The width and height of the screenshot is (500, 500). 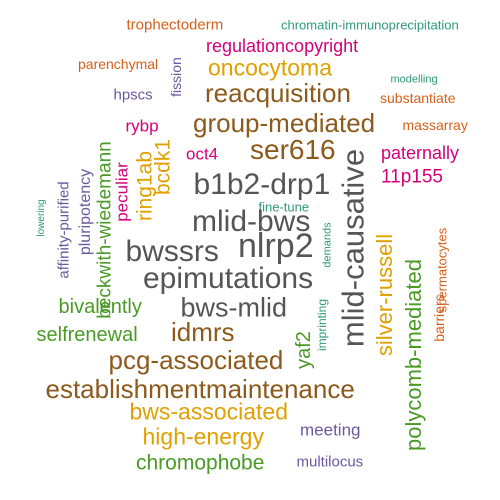 What do you see at coordinates (100, 307) in the screenshot?
I see `word-bivalently: bivalently` at bounding box center [100, 307].